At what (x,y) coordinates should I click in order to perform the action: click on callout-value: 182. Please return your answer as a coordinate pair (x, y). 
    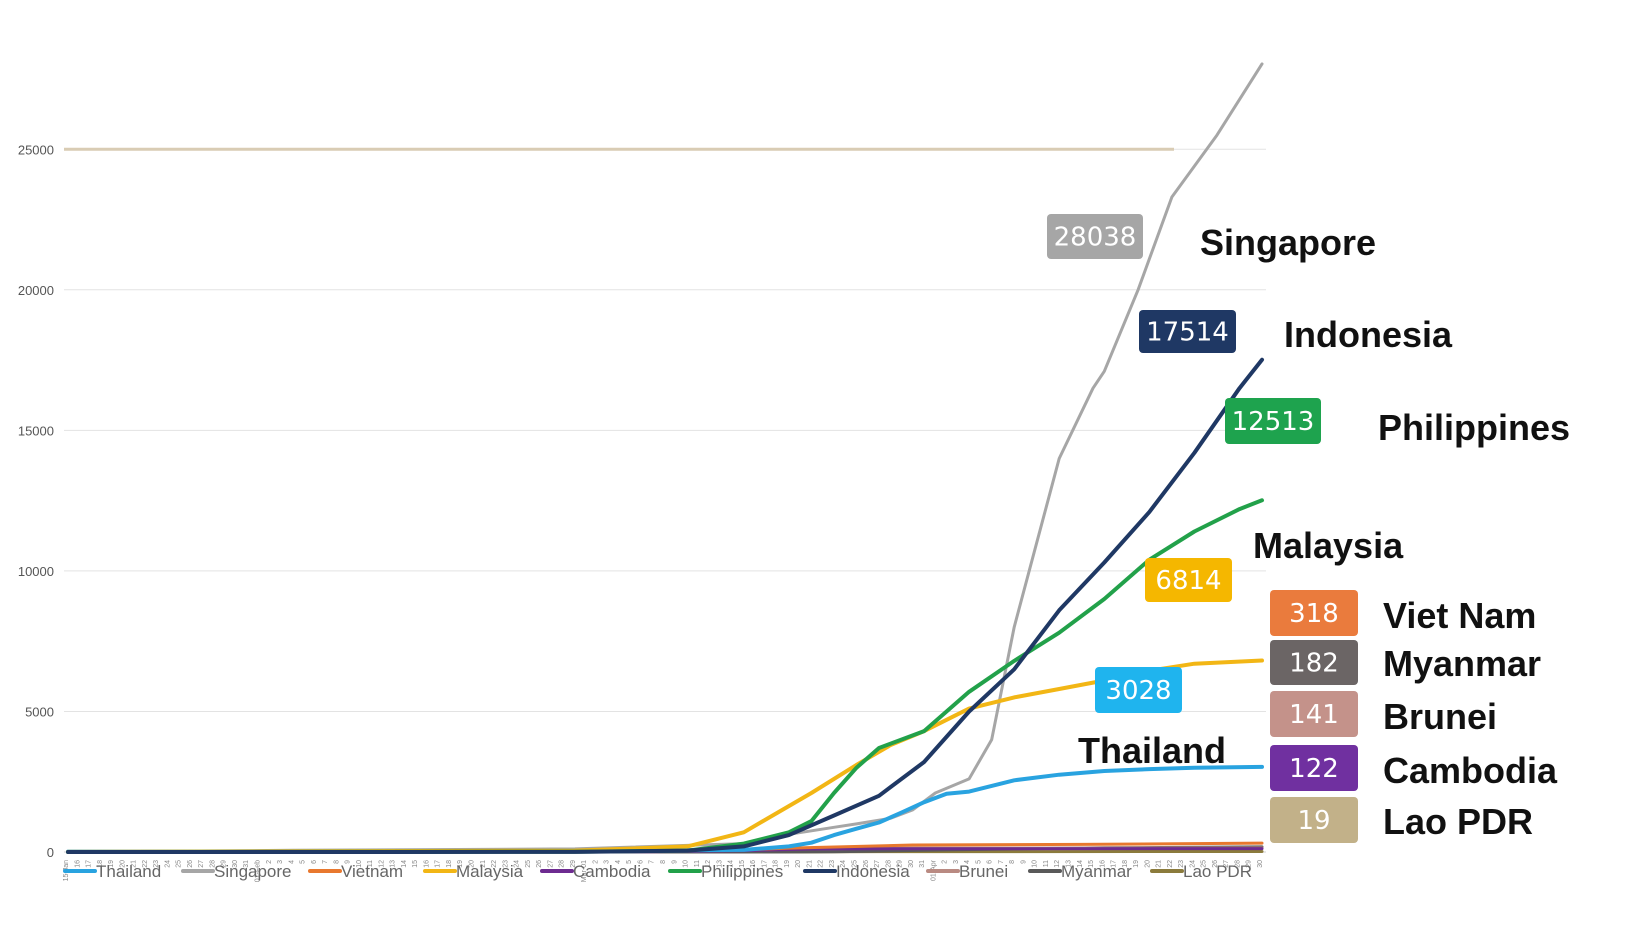
    Looking at the image, I should click on (1314, 664).